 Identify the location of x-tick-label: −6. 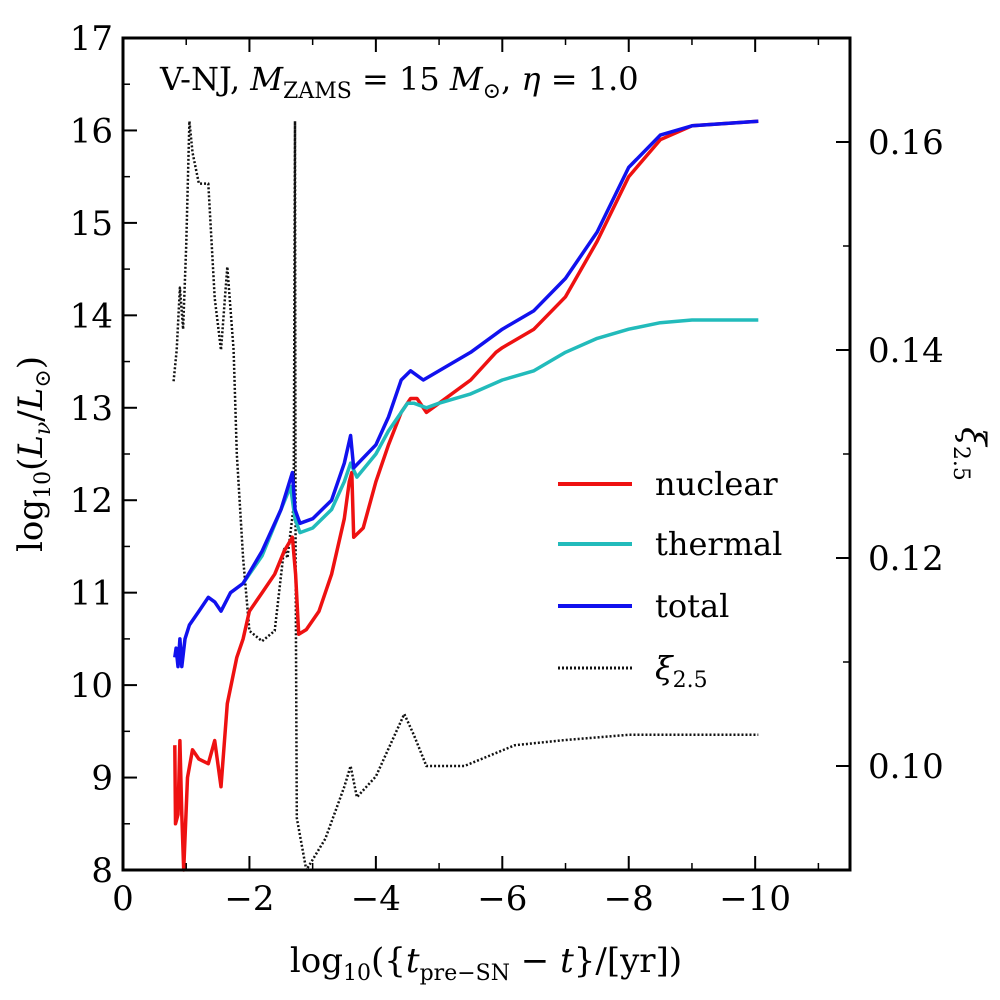
(502, 899).